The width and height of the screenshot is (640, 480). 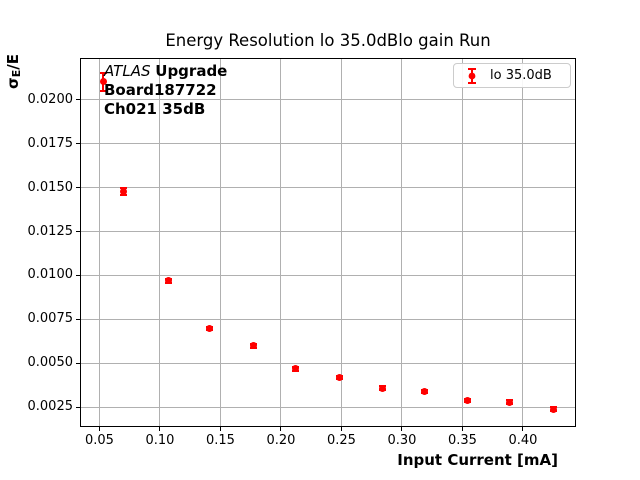 What do you see at coordinates (50, 363) in the screenshot?
I see `y-tick-label: 0.0050` at bounding box center [50, 363].